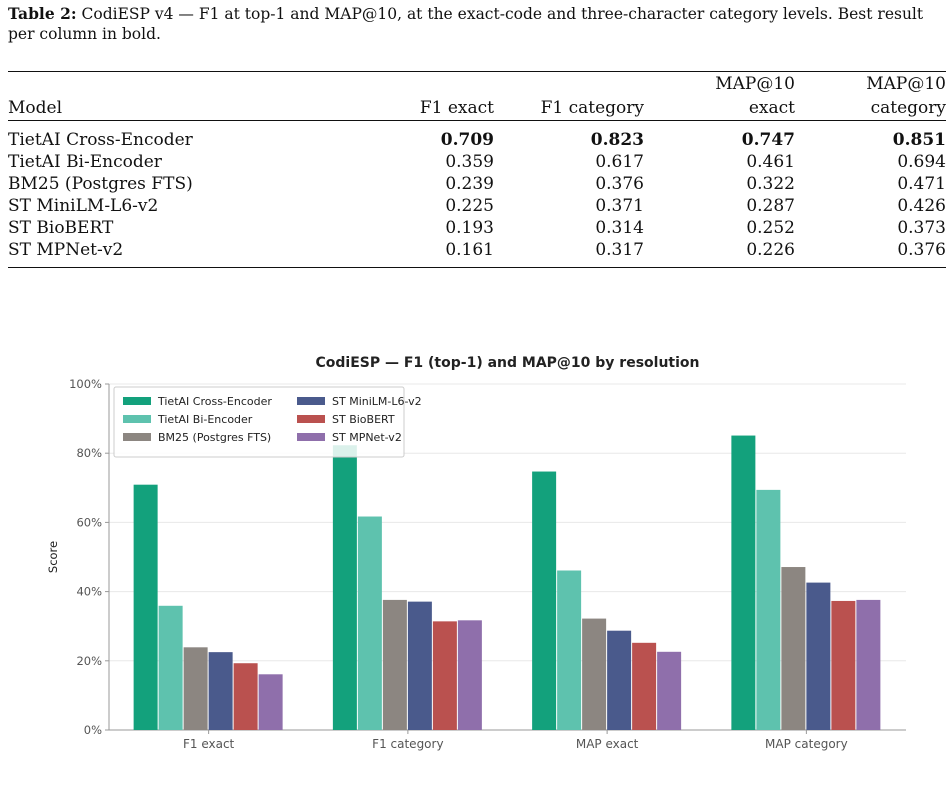  I want to click on table-row: BM25 (Postgres FTS) 0.239 0.376 0.322 0.471, so click(477, 184).